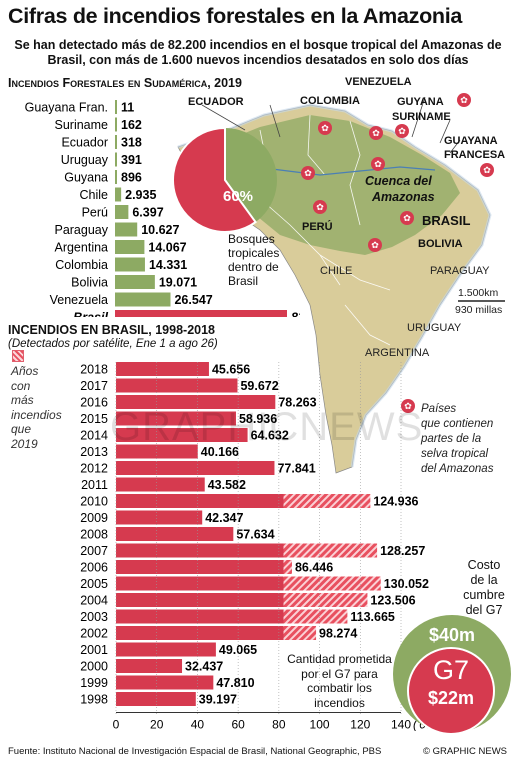 This screenshot has width=515, height=765. I want to click on year-label: 2005, so click(94, 584).